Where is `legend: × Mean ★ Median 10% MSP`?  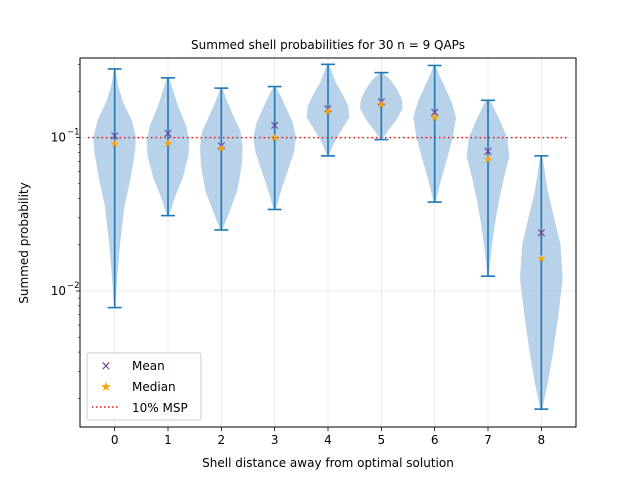
legend: × Mean ★ Median 10% MSP is located at coordinates (144, 386).